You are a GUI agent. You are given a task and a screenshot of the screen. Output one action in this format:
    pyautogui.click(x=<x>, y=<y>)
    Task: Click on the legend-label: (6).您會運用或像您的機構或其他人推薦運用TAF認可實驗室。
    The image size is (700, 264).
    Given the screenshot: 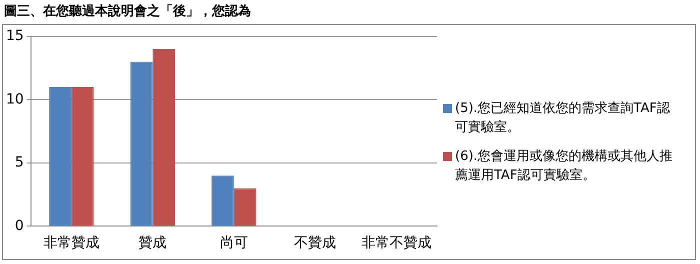 What is the action you would take?
    pyautogui.click(x=564, y=166)
    